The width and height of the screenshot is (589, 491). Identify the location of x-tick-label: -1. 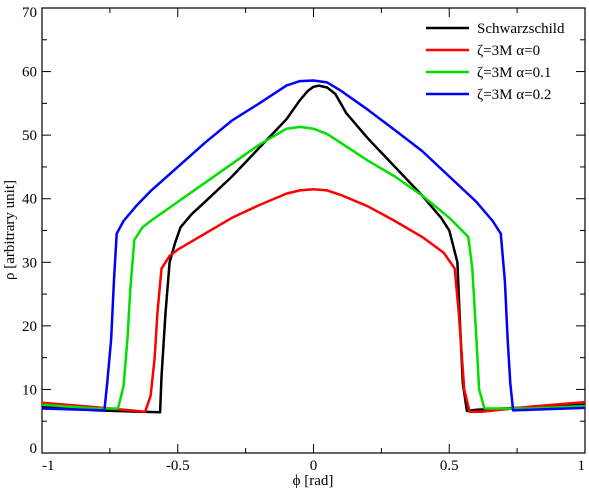
(48, 466).